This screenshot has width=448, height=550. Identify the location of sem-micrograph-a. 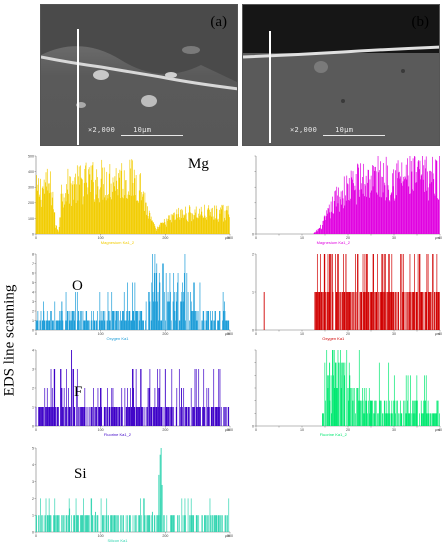
(139, 75).